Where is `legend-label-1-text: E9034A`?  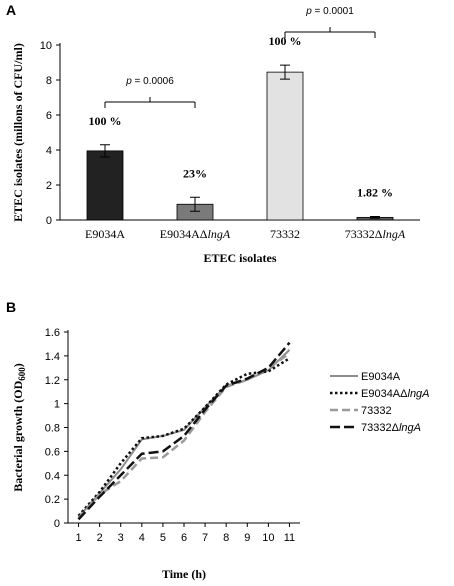
legend-label-1-text: E9034A is located at coordinates (381, 377).